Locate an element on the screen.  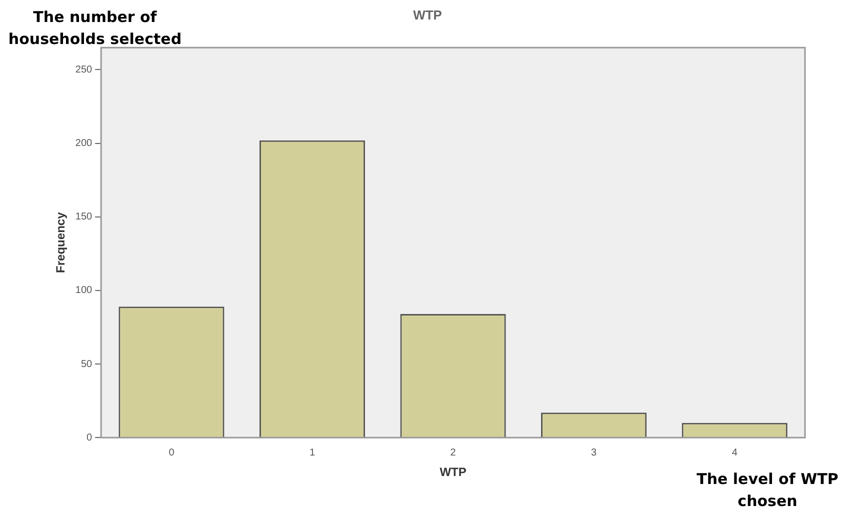
y-tick-label: 50 is located at coordinates (86, 364).